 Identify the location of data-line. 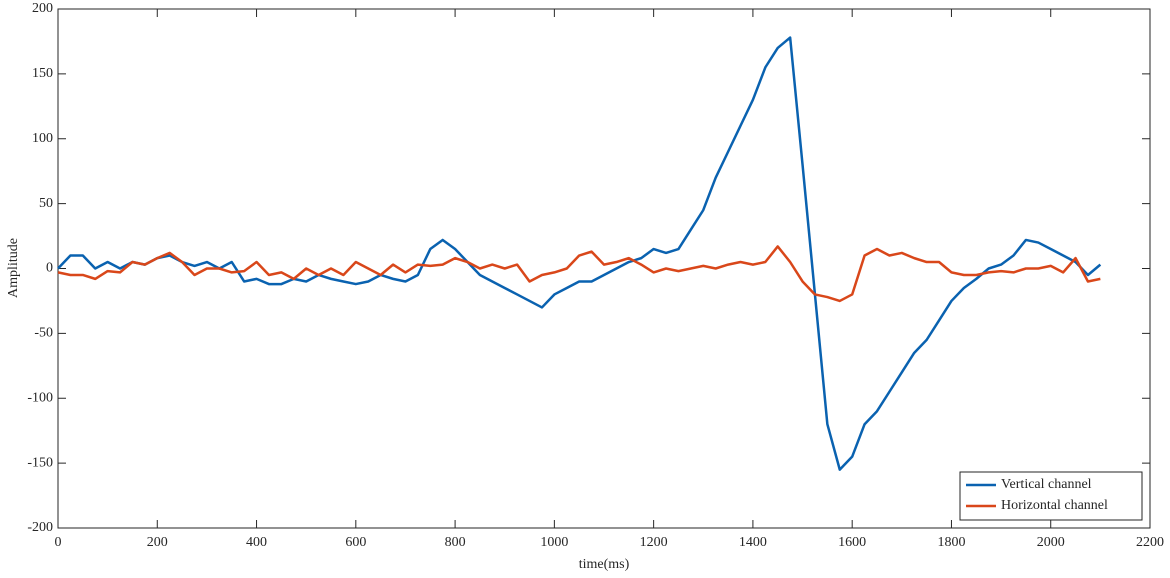
(579, 274).